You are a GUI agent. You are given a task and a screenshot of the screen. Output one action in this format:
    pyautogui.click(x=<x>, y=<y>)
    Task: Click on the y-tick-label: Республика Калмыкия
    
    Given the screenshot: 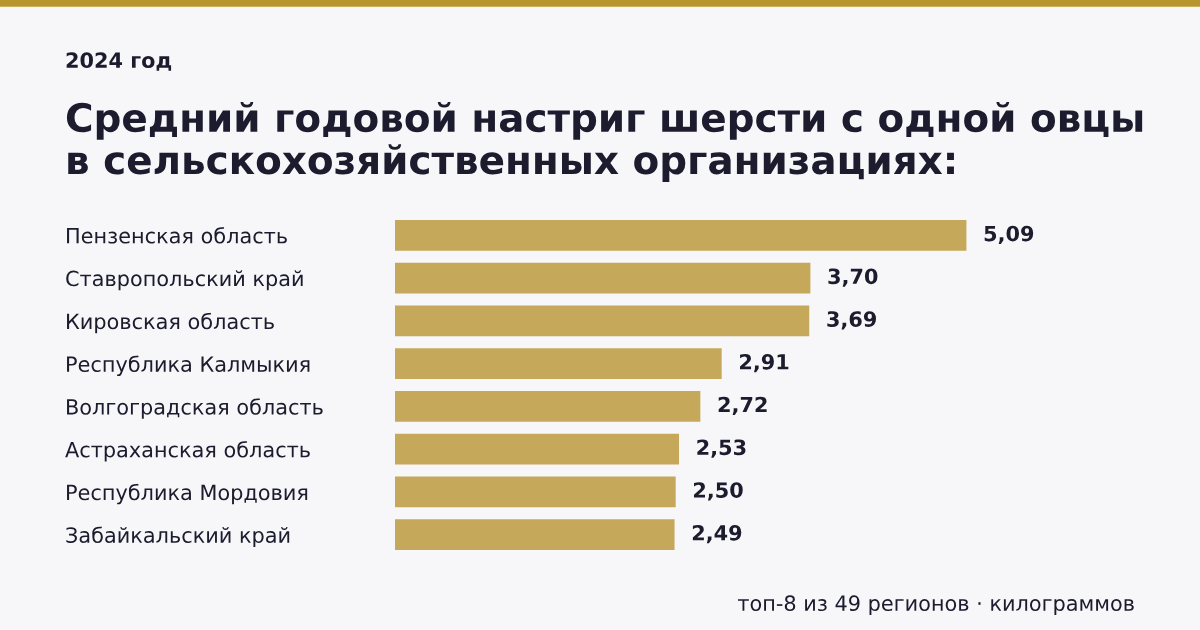 What is the action you would take?
    pyautogui.click(x=188, y=366)
    